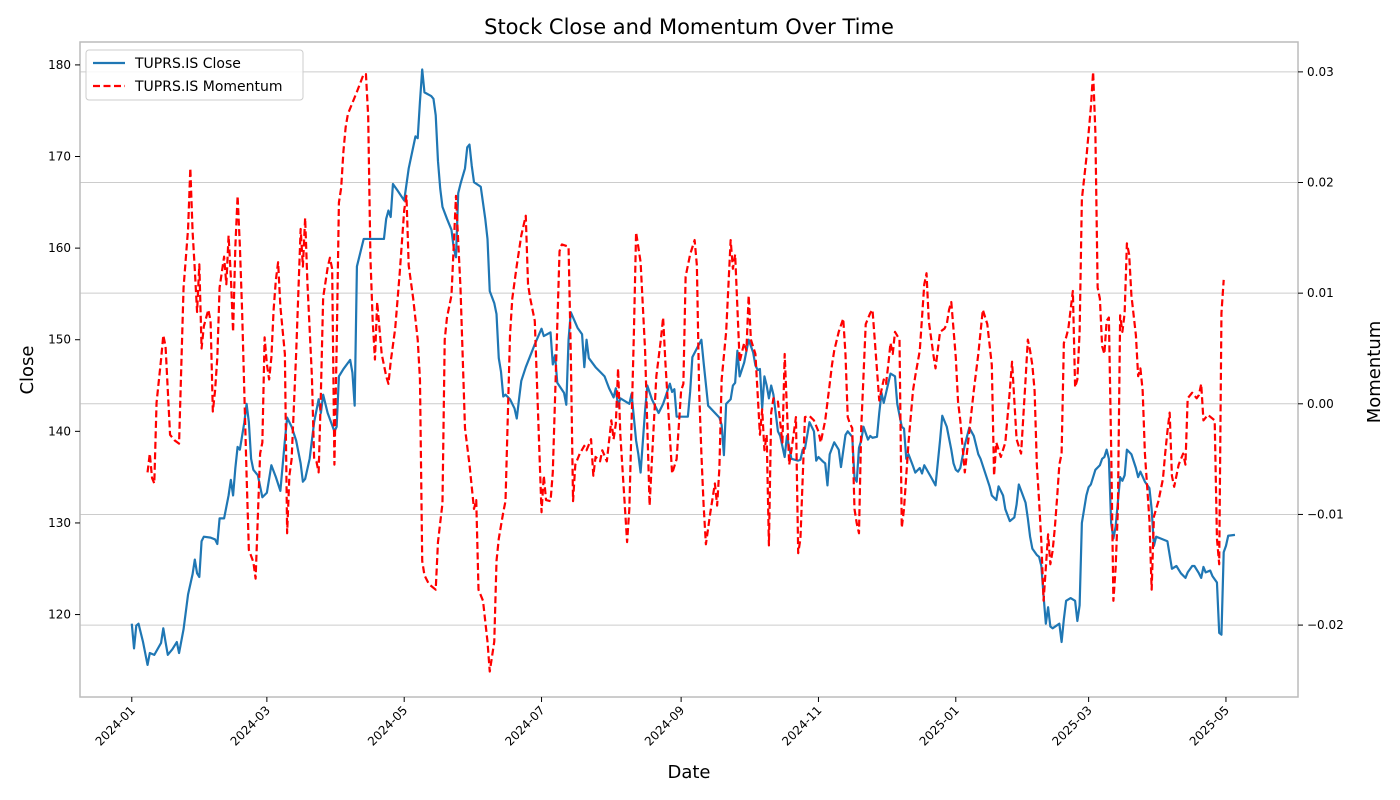  I want to click on y-axis-title: Close, so click(27, 369).